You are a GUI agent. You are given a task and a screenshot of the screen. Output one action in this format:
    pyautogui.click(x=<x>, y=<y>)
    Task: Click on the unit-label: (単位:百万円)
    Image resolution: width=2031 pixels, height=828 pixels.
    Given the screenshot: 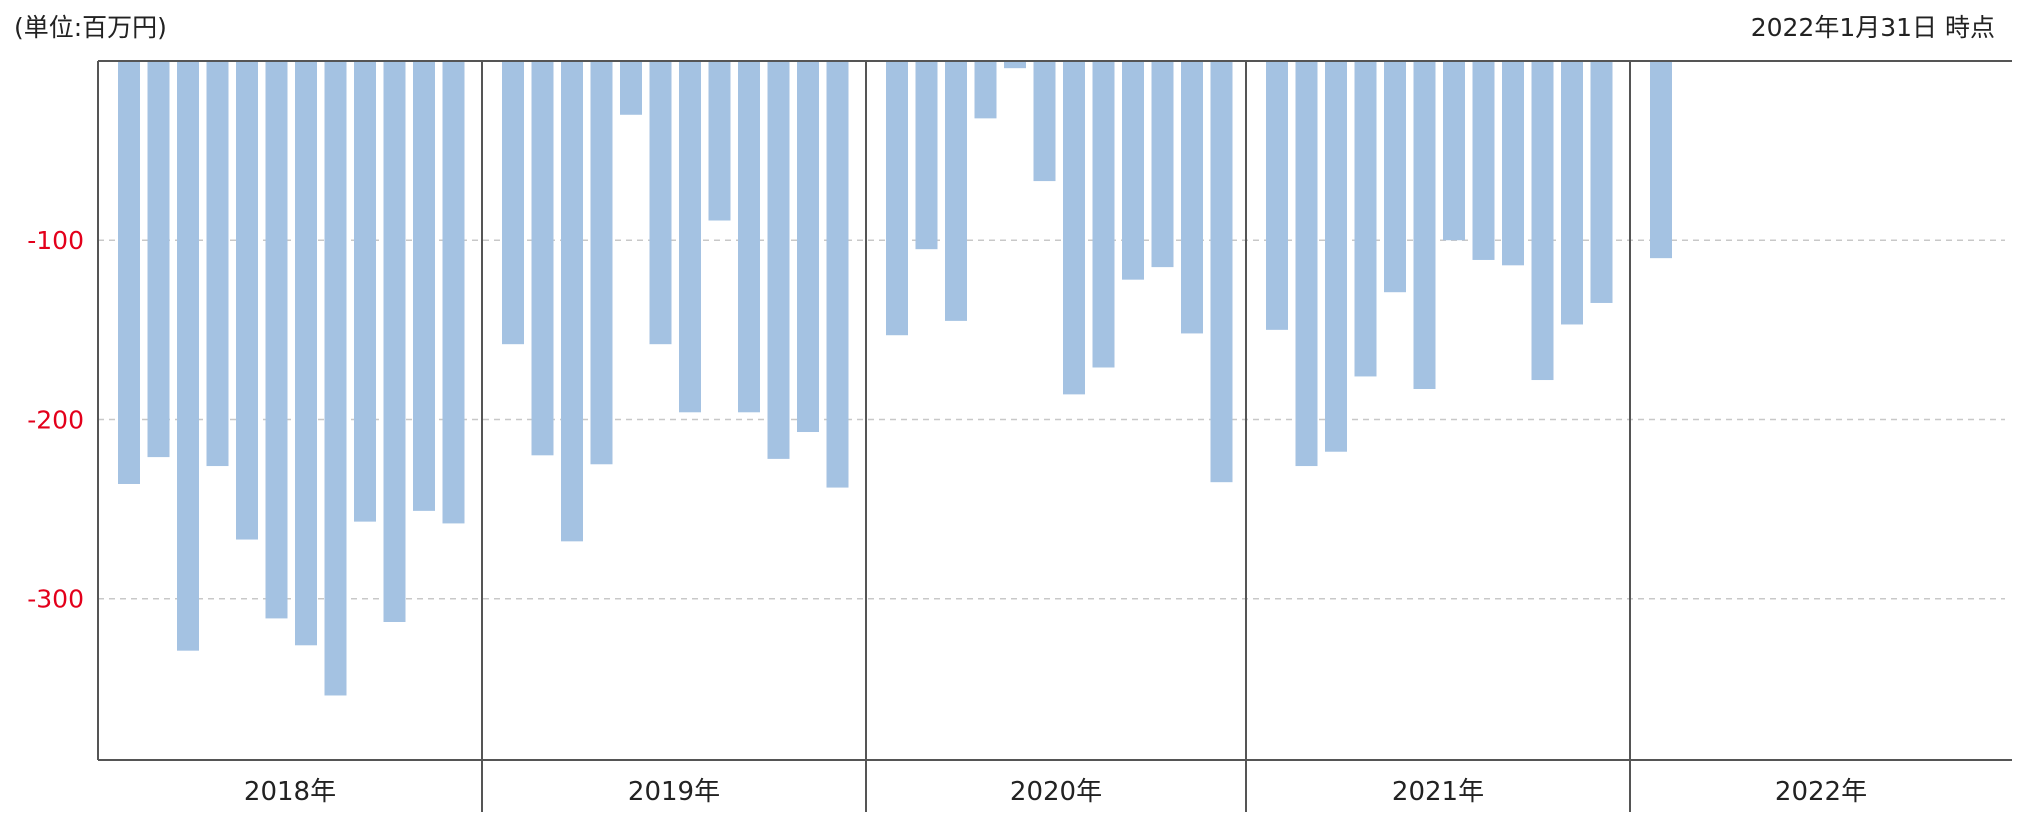 What is the action you would take?
    pyautogui.click(x=90, y=27)
    